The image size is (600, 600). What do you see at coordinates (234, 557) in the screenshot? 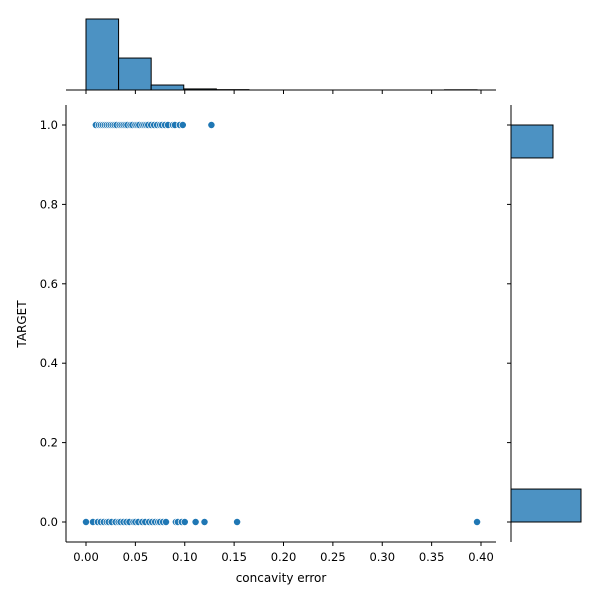
I see `x-tick-label: 0.15` at bounding box center [234, 557].